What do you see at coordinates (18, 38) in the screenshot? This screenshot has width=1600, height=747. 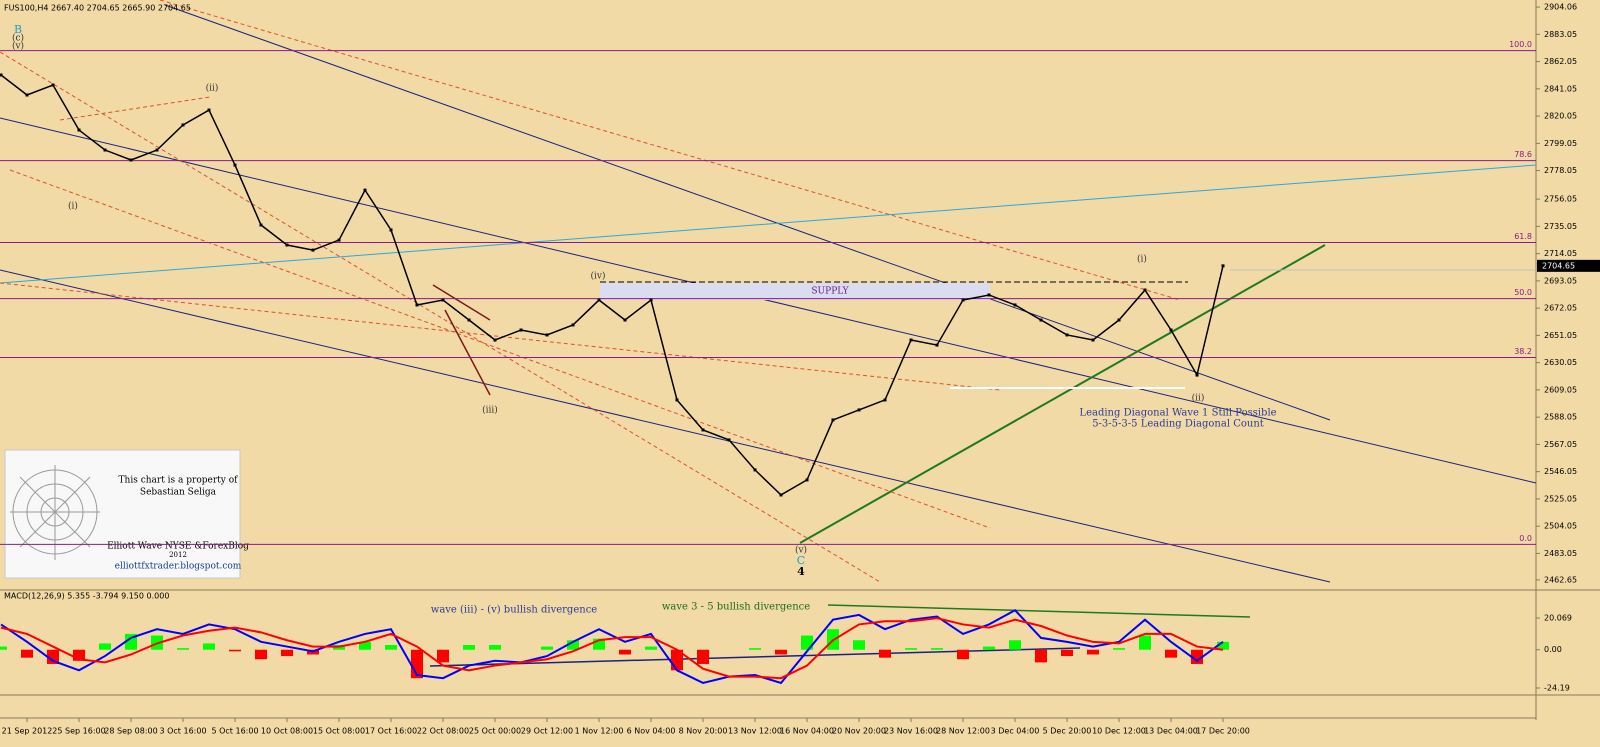 I see `wave-label: (c)` at bounding box center [18, 38].